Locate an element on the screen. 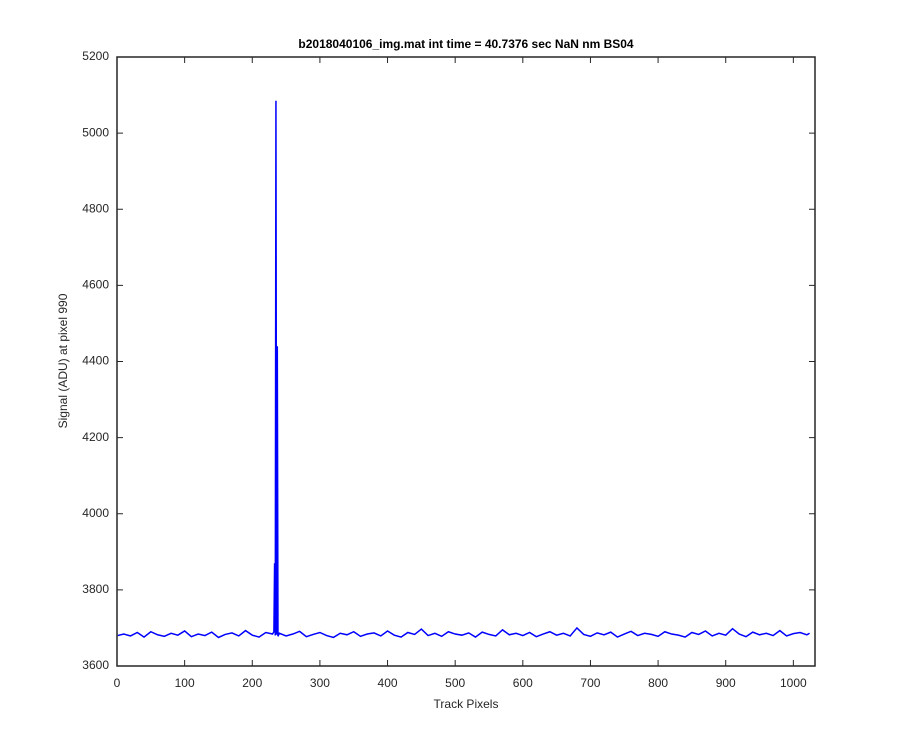  x-tick-label: 600 is located at coordinates (523, 683).